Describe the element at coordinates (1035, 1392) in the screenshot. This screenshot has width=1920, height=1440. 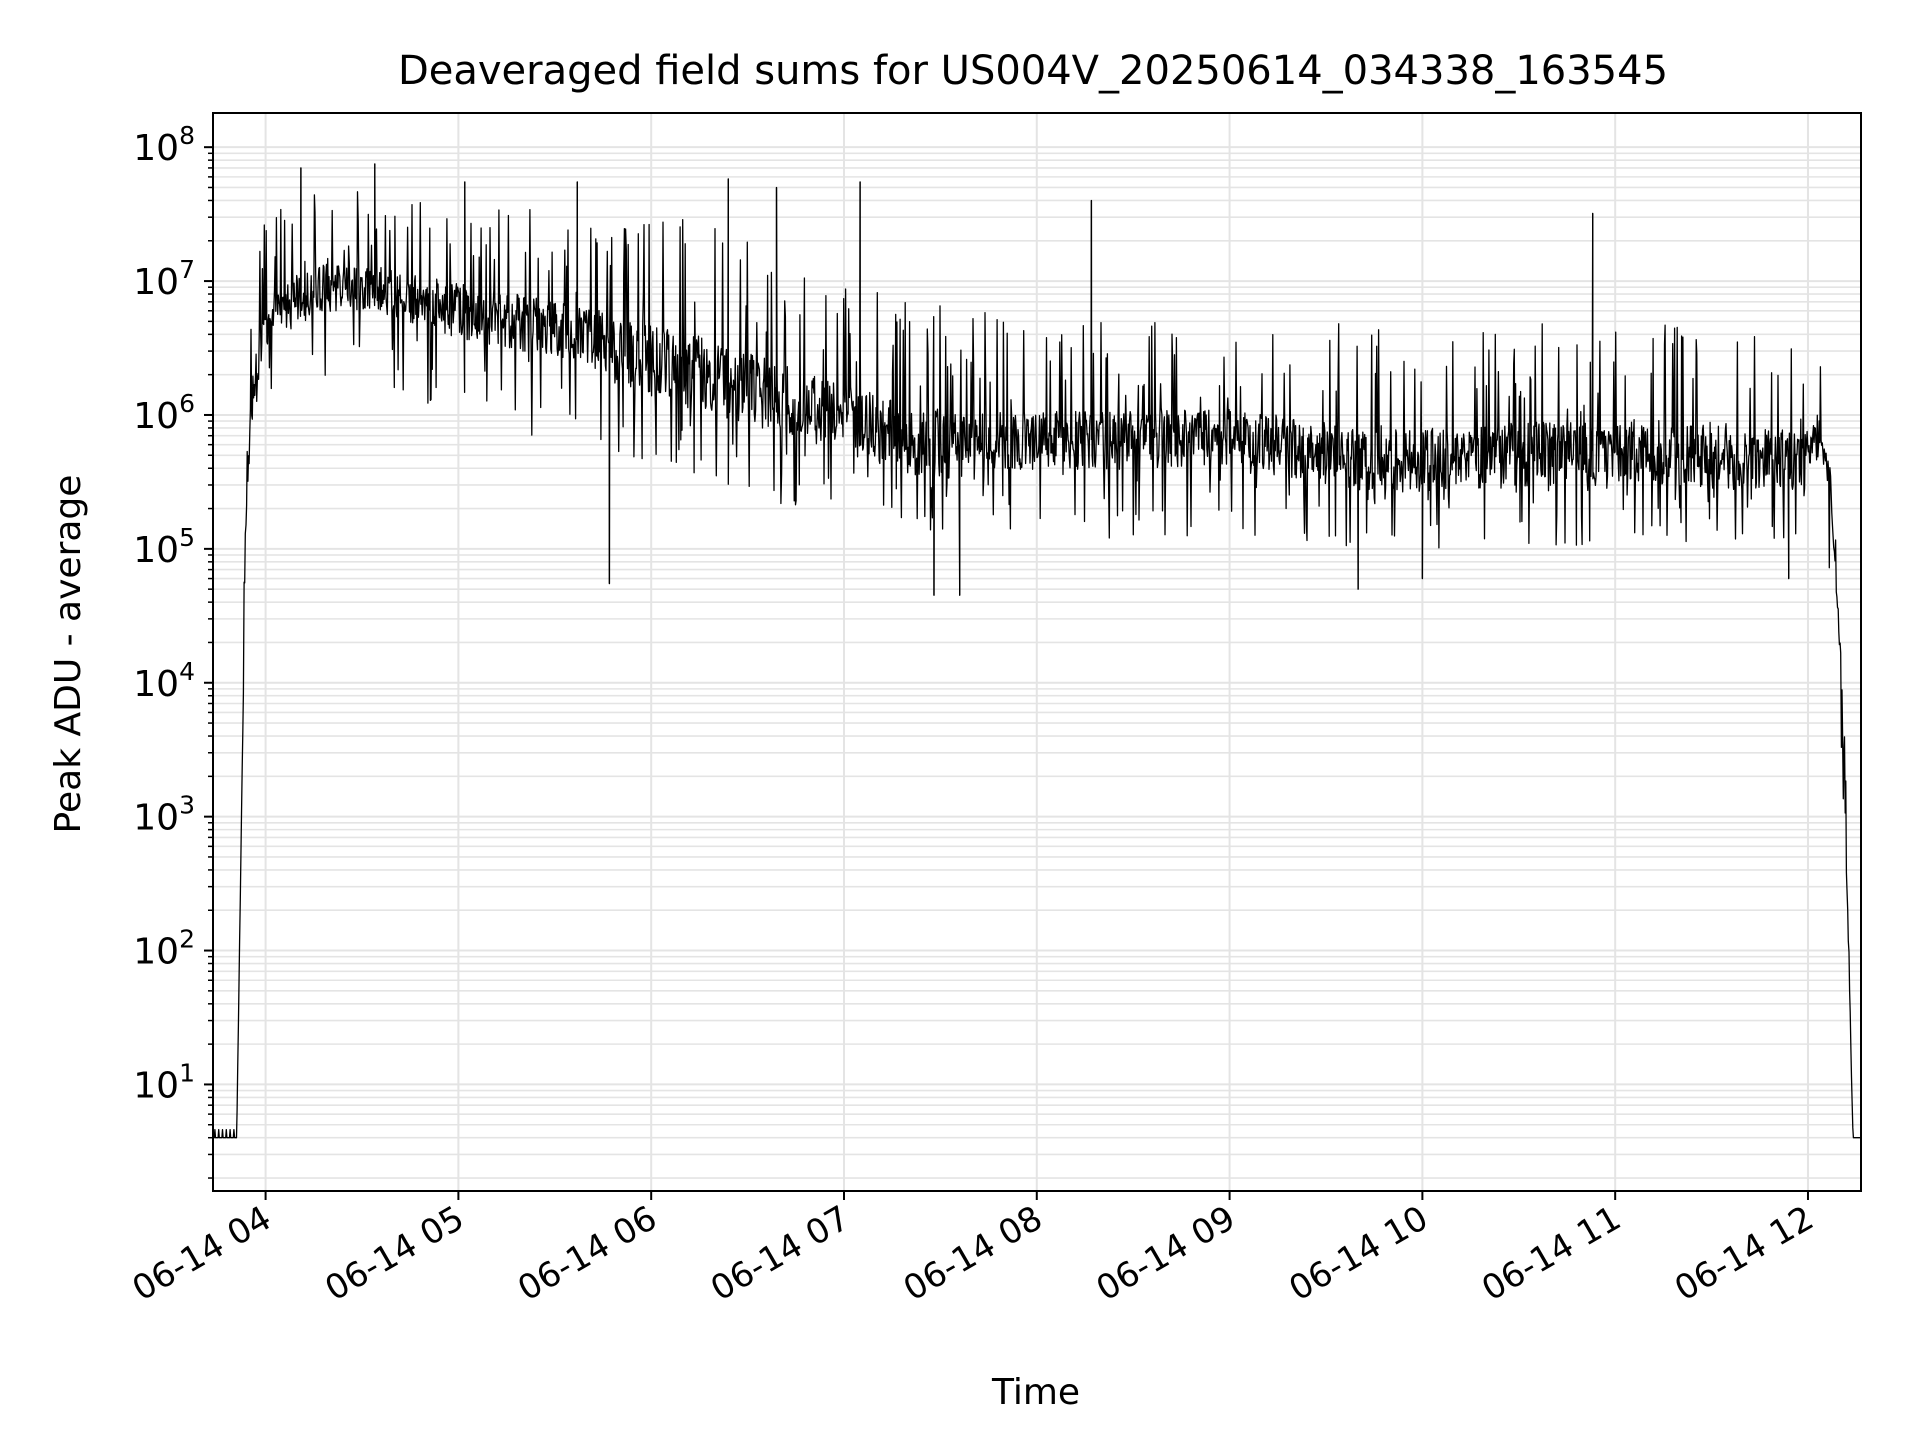
I see `x-axis-label: Time` at that location.